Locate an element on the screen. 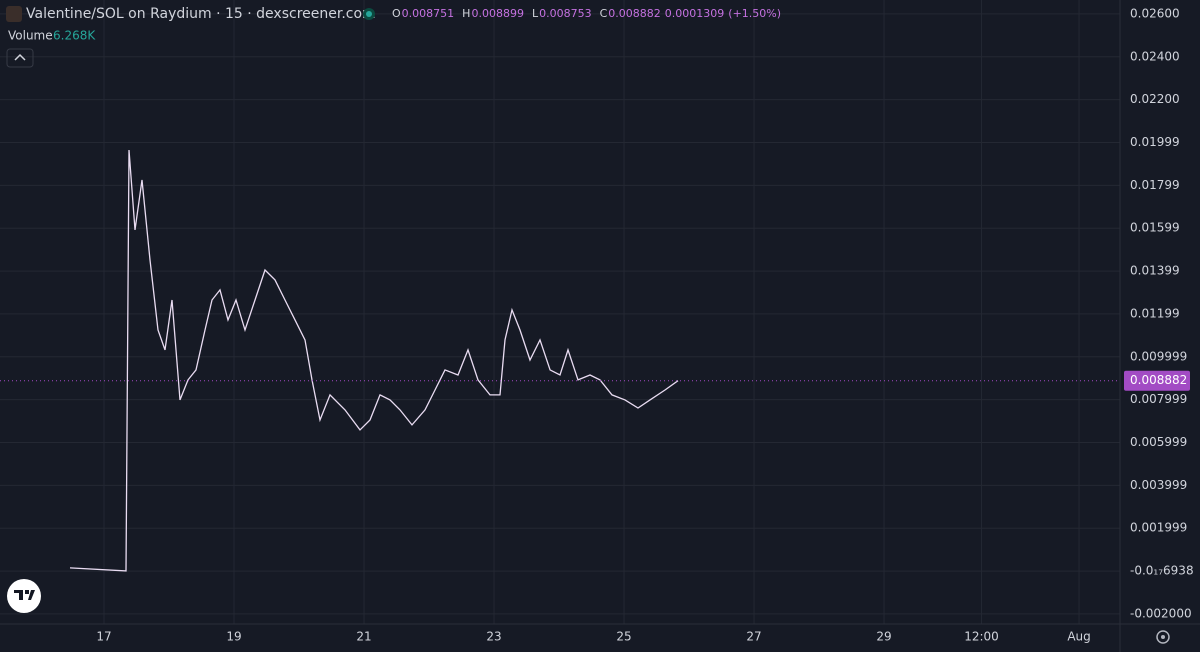 This screenshot has width=1200, height=652. y-tick-label: 0.005999 is located at coordinates (1158, 442).